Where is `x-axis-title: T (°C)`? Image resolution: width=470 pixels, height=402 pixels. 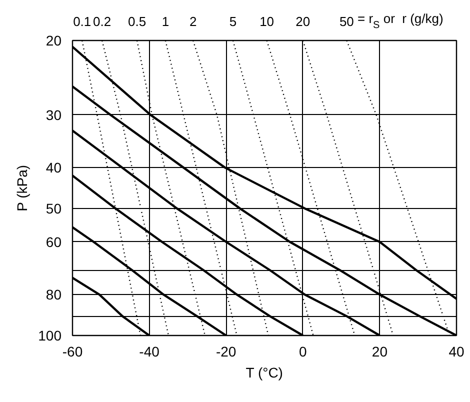 x-axis-title: T (°C) is located at coordinates (264, 372).